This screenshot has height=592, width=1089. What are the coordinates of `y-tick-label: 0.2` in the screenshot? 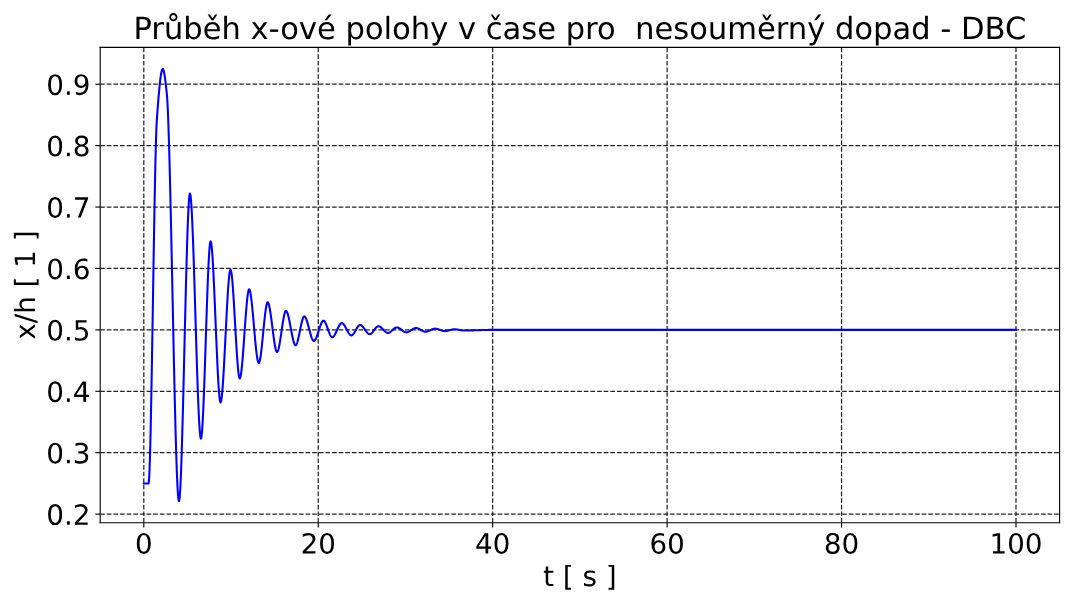 It's located at (68, 515).